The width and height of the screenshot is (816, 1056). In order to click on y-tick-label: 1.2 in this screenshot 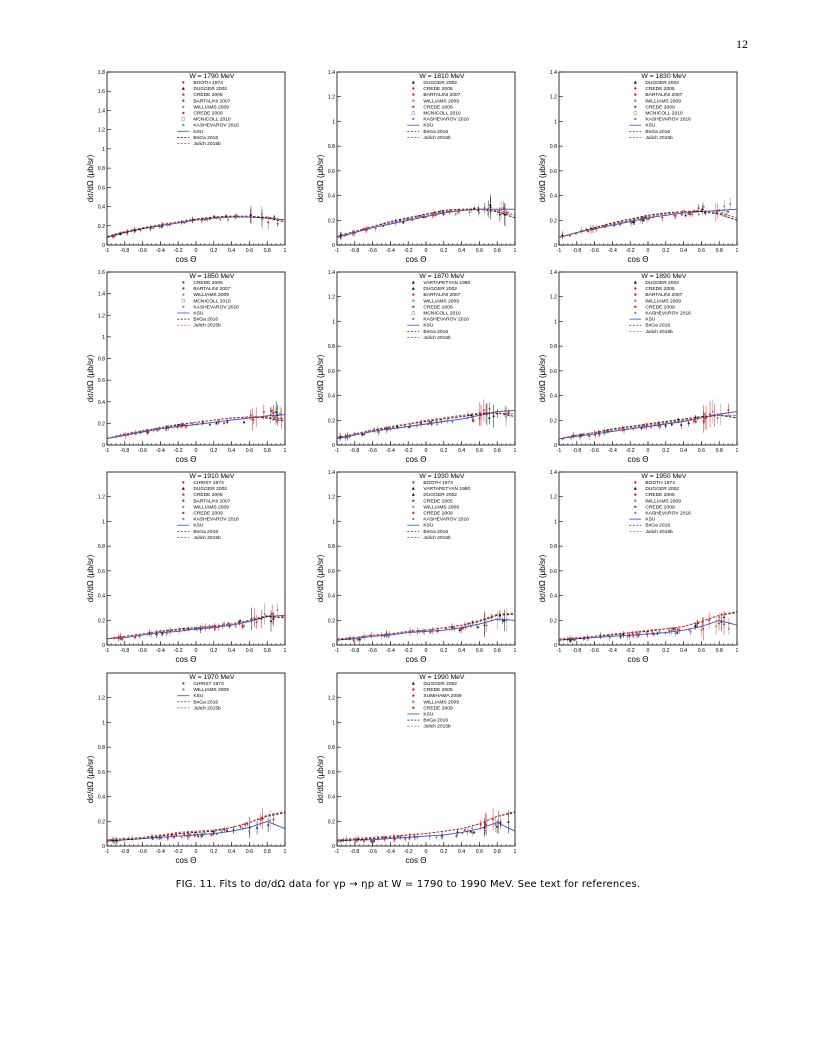, I will do `click(101, 131)`.